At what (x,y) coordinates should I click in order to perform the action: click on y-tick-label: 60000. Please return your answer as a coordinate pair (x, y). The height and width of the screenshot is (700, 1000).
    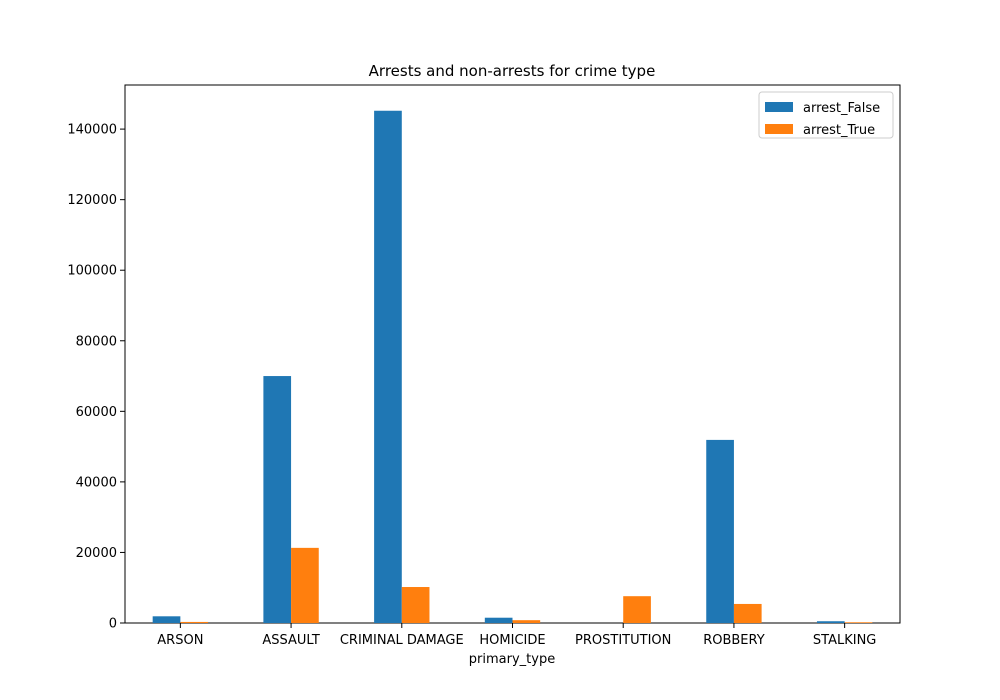
    Looking at the image, I should click on (96, 412).